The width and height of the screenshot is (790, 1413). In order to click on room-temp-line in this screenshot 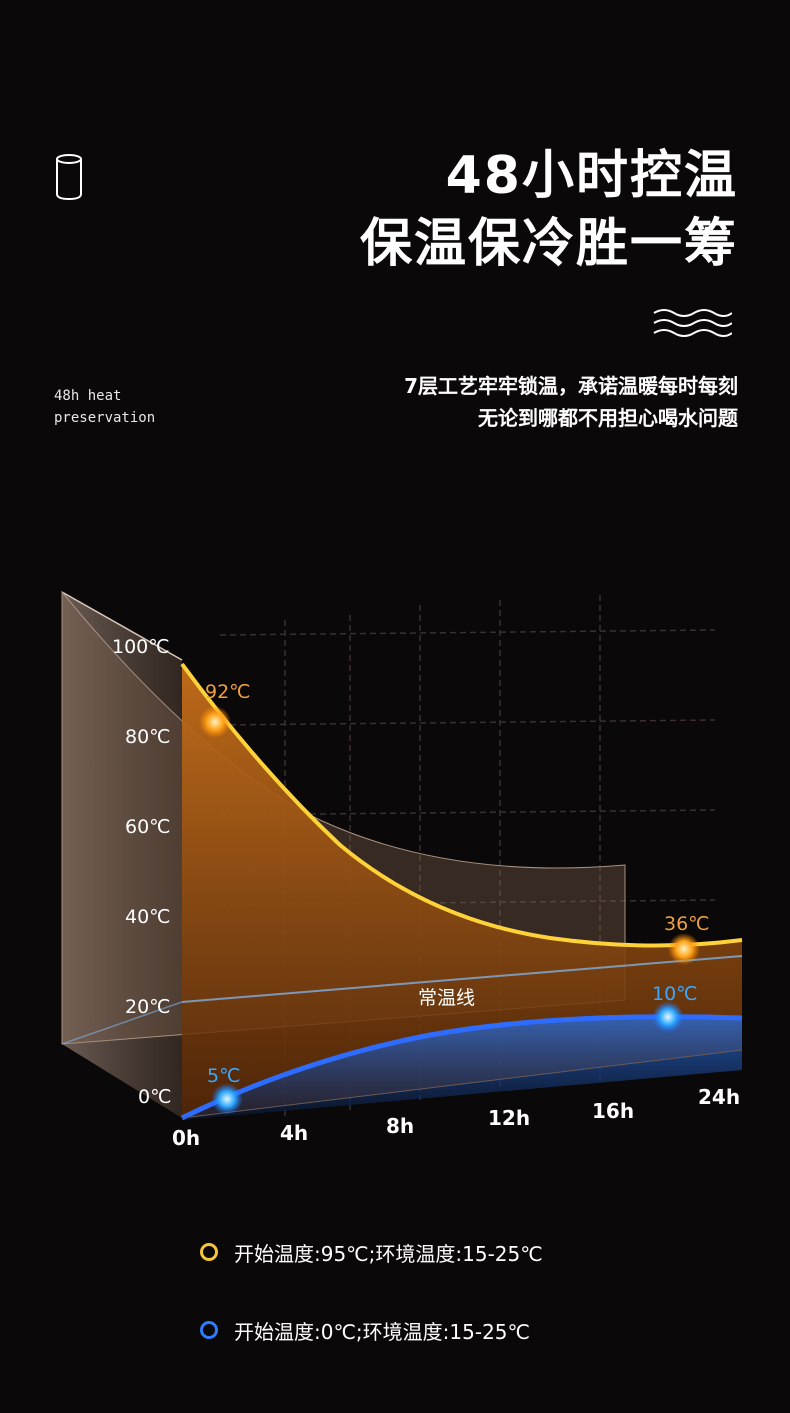, I will do `click(462, 979)`.